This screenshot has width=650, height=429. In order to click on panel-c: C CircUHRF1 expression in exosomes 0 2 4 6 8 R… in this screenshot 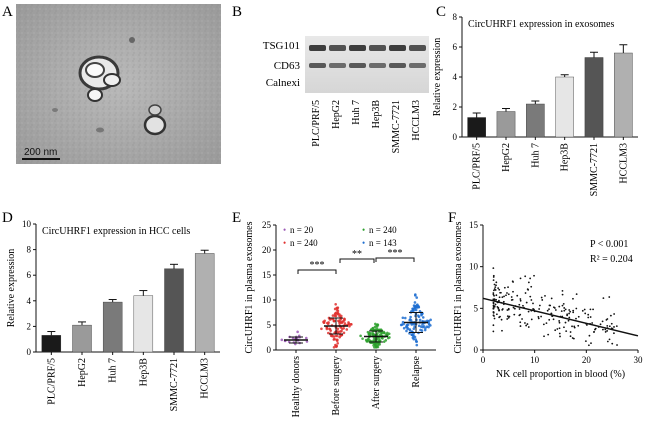, I will do `click(535, 100)`.